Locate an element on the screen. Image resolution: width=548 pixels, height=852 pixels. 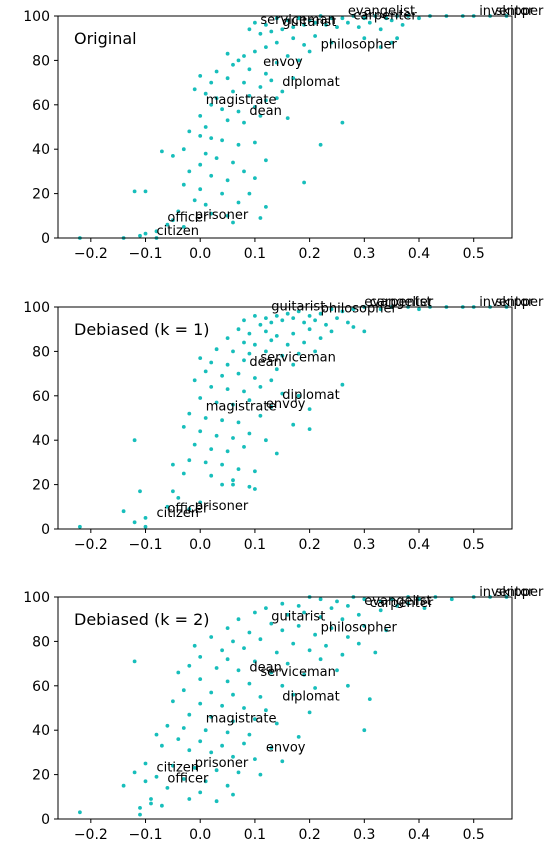
word-label: envoy is located at coordinates (286, 404).